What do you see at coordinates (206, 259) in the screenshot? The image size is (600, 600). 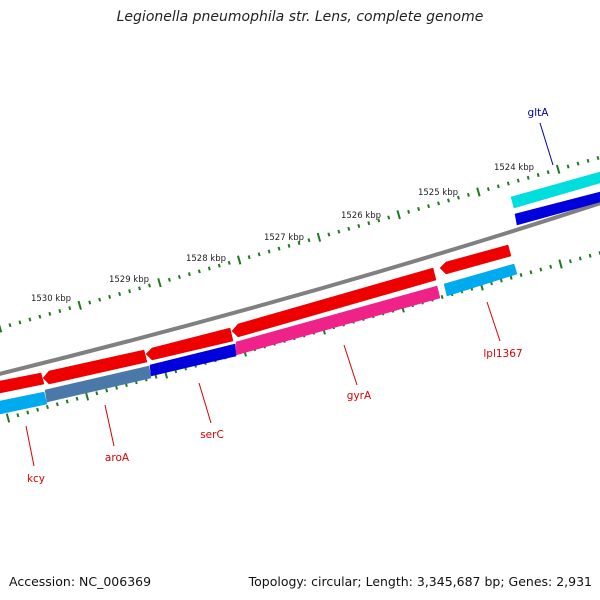 I see `scale-label-1528: 1528 kbp` at bounding box center [206, 259].